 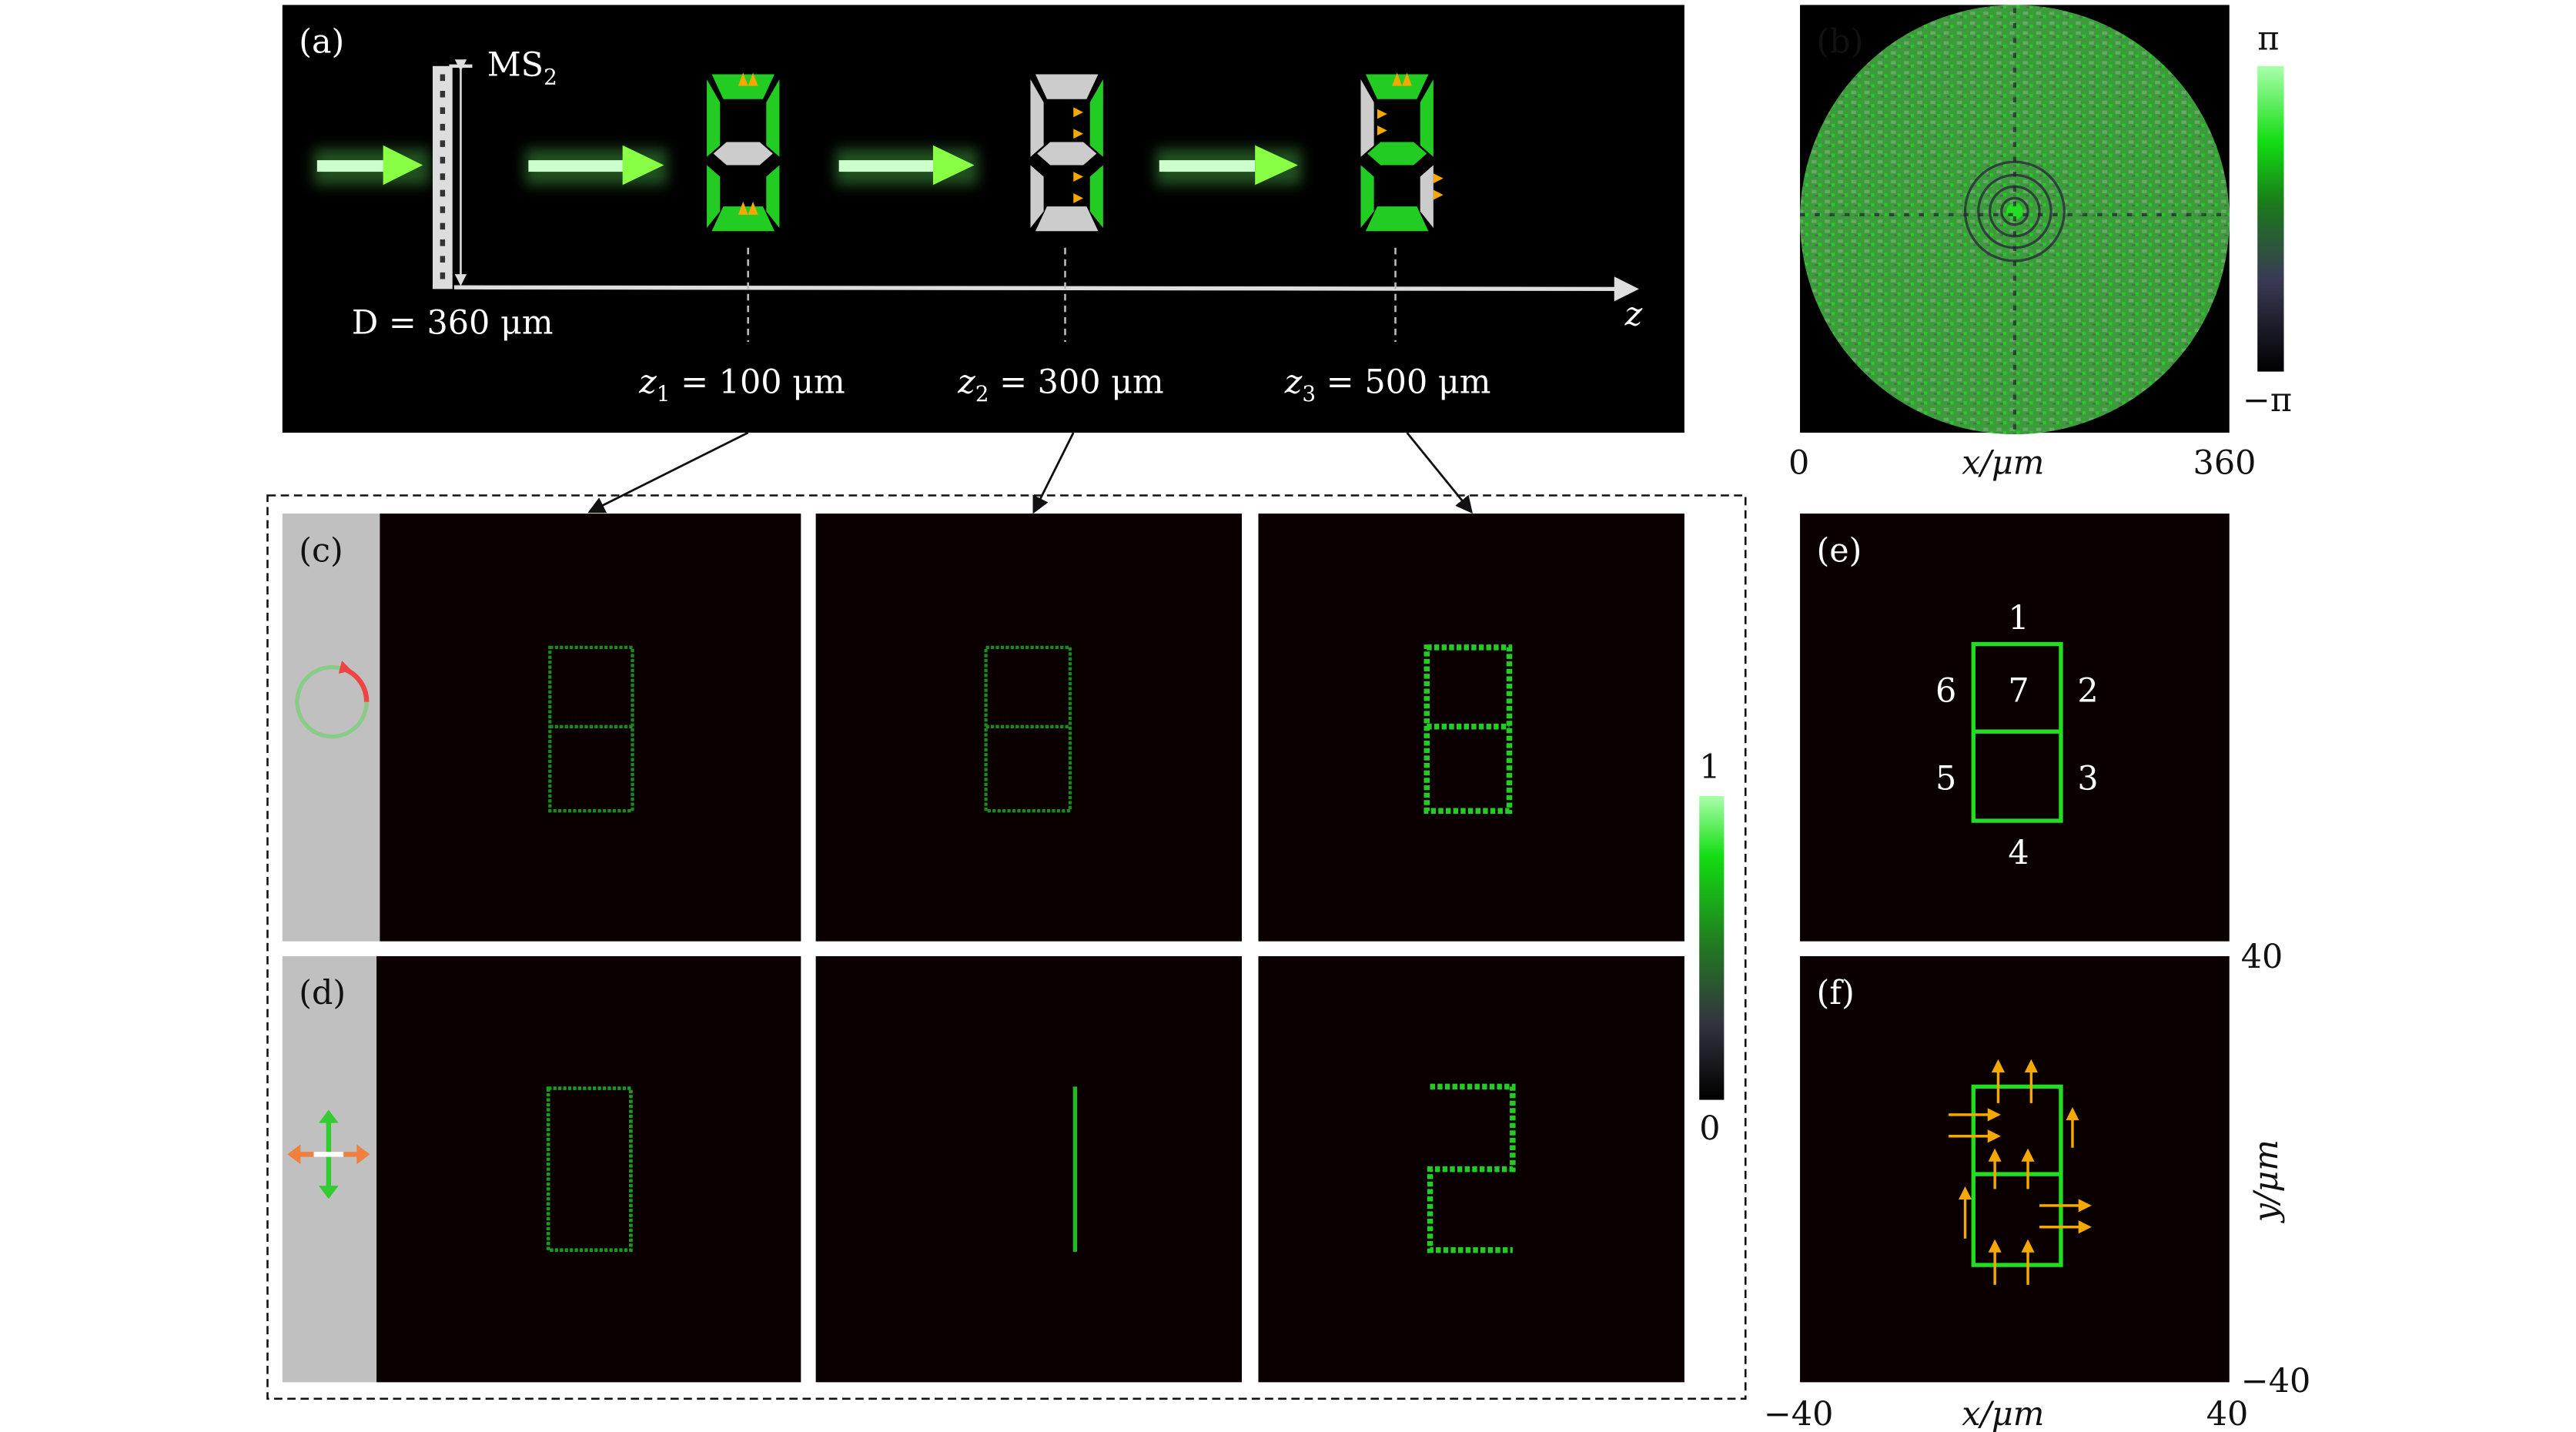 I want to click on b-x-max: 360, so click(x=2225, y=463).